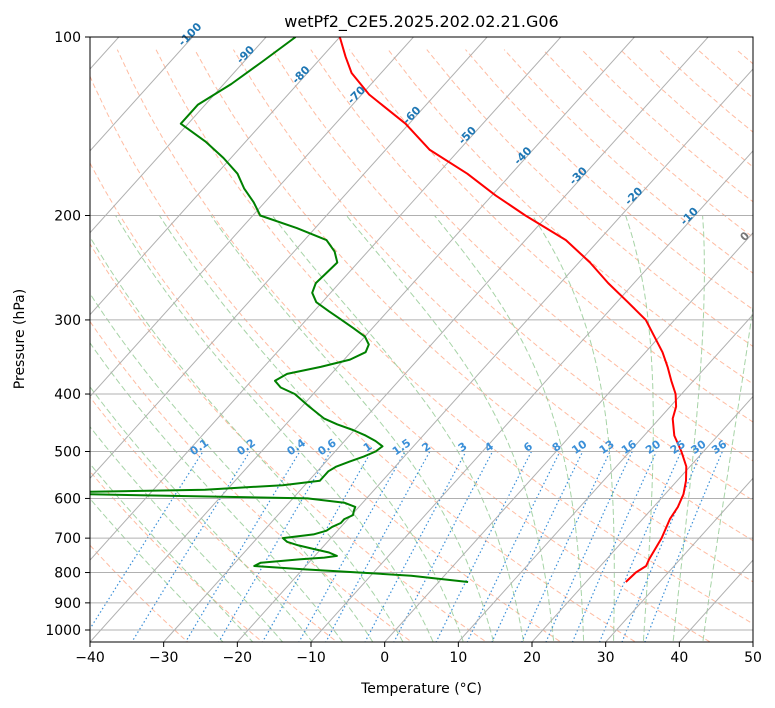 Image resolution: width=775 pixels, height=708 pixels. What do you see at coordinates (67, 499) in the screenshot?
I see `y-tick-label: 600` at bounding box center [67, 499].